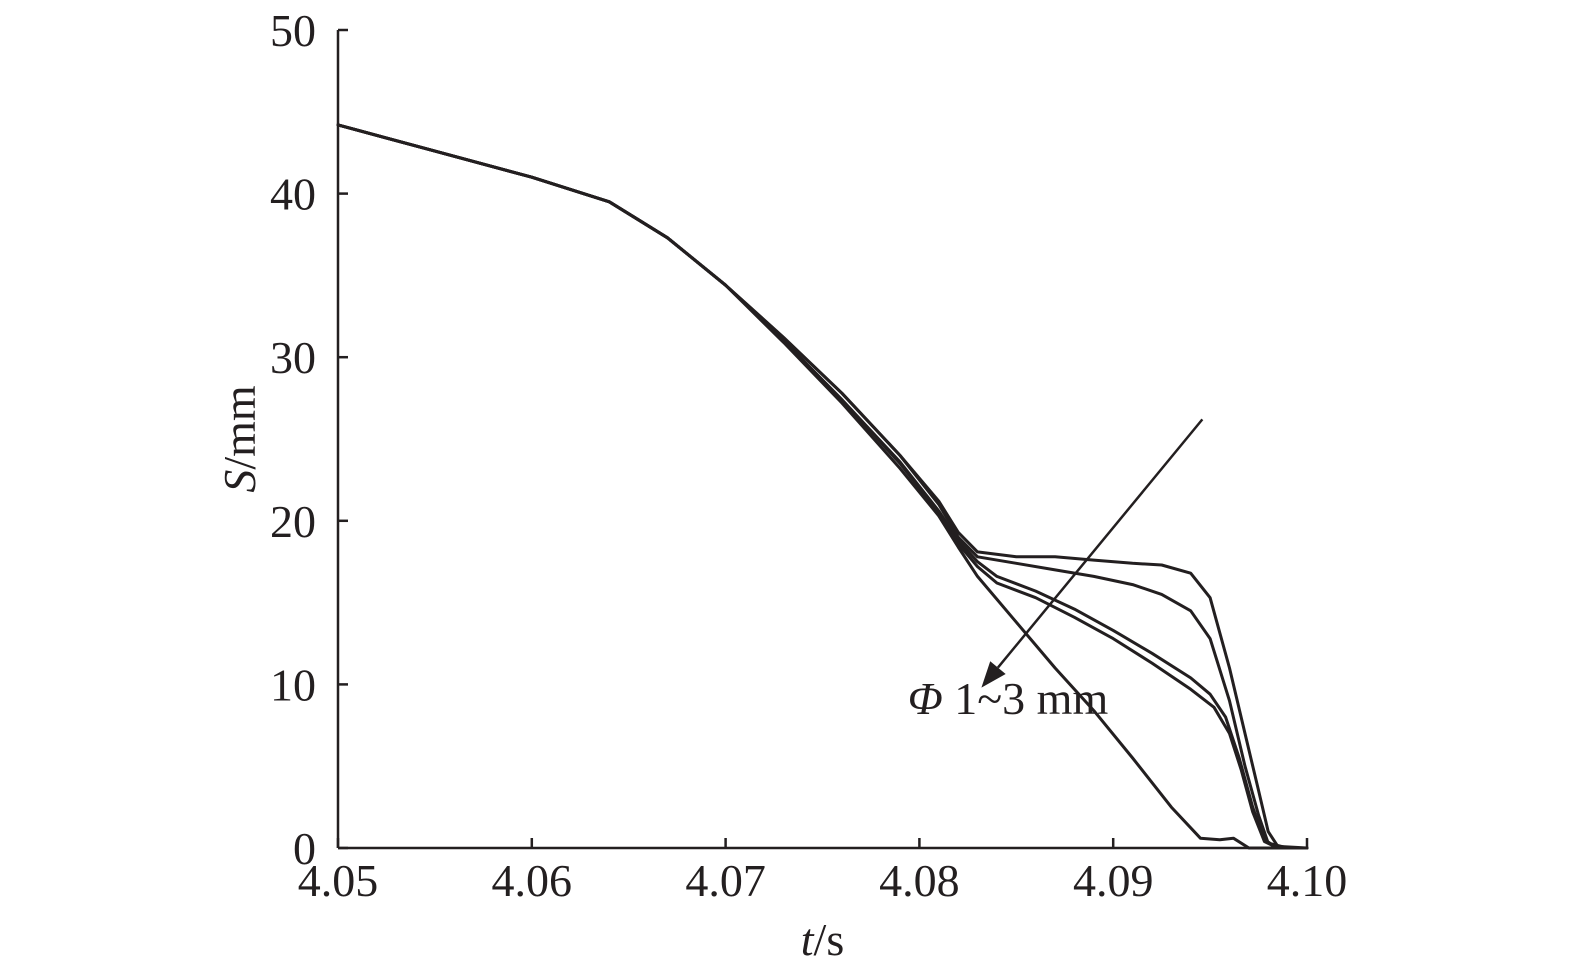  I want to click on diameter-annotation: Φ 1~3 mm, so click(1056, 571).